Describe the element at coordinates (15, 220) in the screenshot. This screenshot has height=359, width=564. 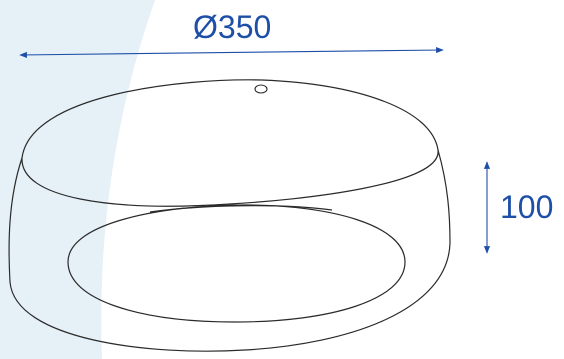
I see `ring-outer-side` at that location.